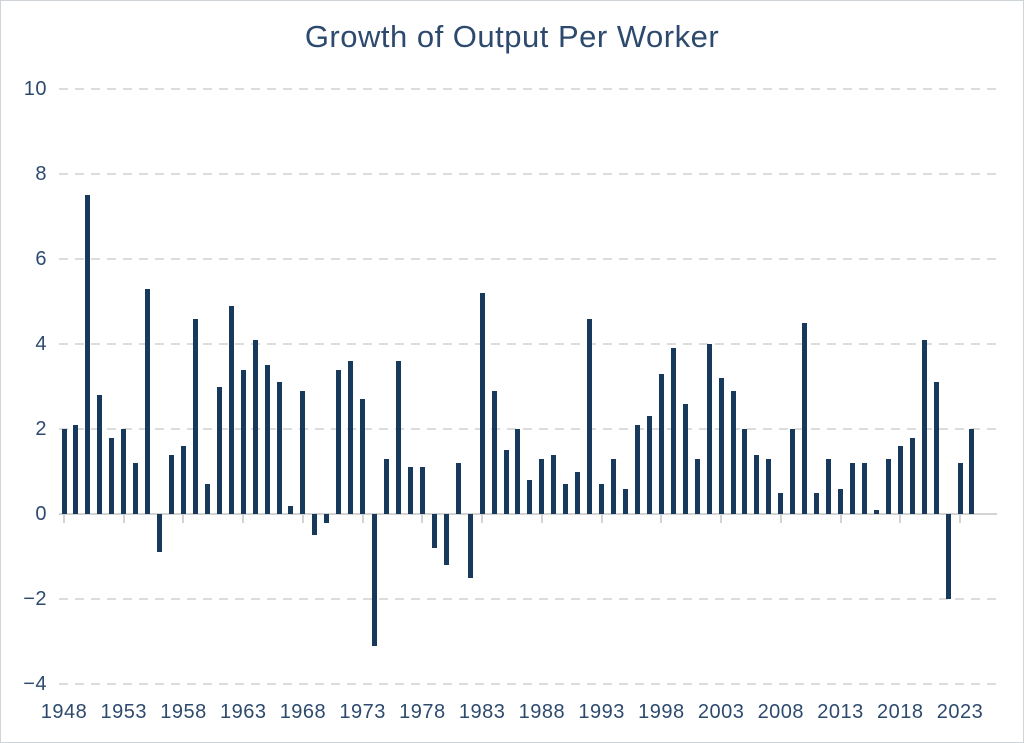 This screenshot has width=1024, height=743. I want to click on y-axis-label-6: 6, so click(41, 259).